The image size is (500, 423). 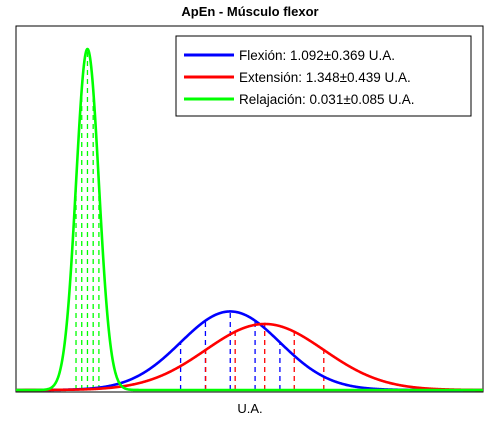 I want to click on legend-entry-1: Extensión: 1.348±0.439 U.A., so click(x=297, y=77).